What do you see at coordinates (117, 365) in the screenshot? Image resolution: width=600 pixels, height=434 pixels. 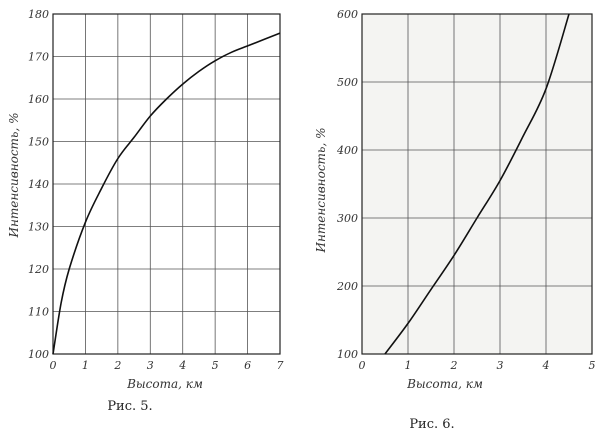 I see `chart-1-x-tick-label: 2` at bounding box center [117, 365].